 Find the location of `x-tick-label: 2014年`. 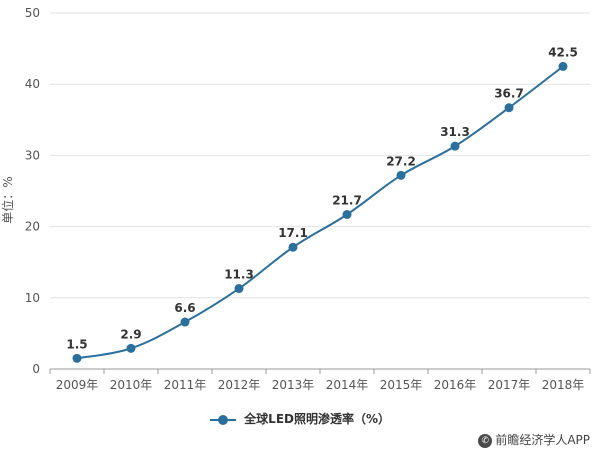

x-tick-label: 2014年 is located at coordinates (347, 385).